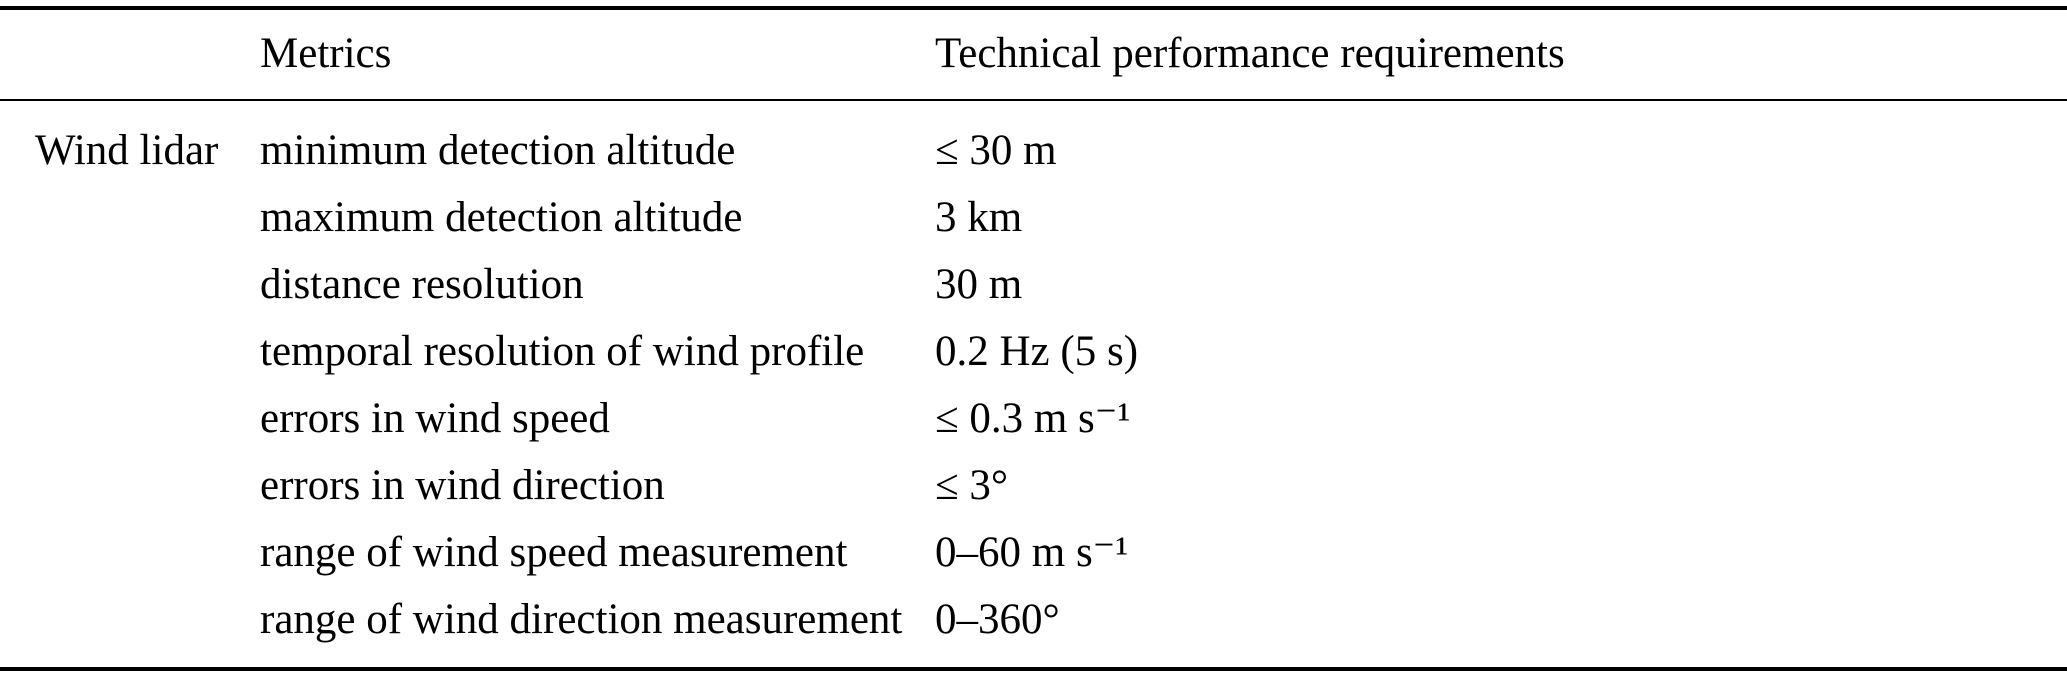 Image resolution: width=2067 pixels, height=686 pixels. I want to click on metric-cell: distance resolution, so click(422, 284).